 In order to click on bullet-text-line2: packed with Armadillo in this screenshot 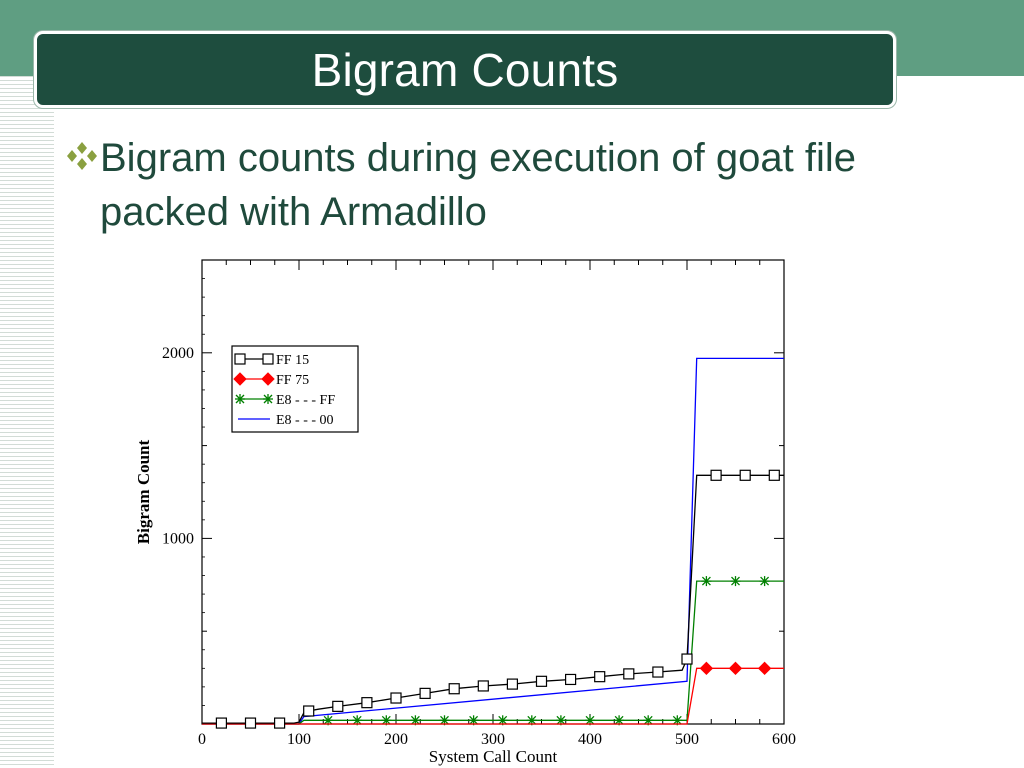, I will do `click(293, 212)`.